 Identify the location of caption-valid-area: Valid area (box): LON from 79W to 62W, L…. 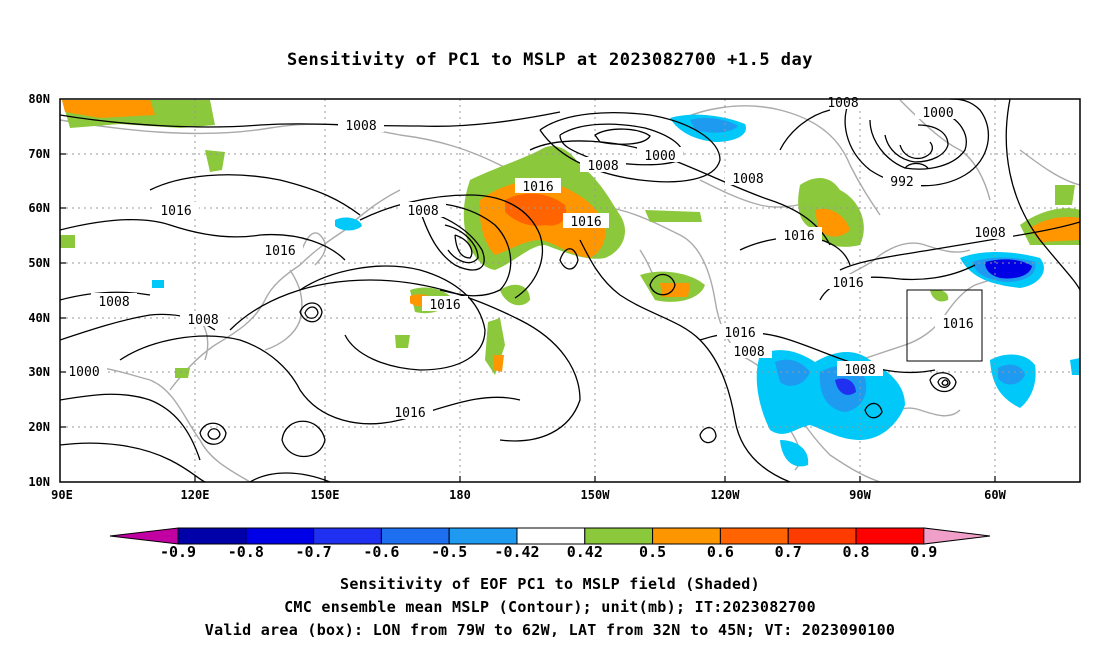
(550, 630).